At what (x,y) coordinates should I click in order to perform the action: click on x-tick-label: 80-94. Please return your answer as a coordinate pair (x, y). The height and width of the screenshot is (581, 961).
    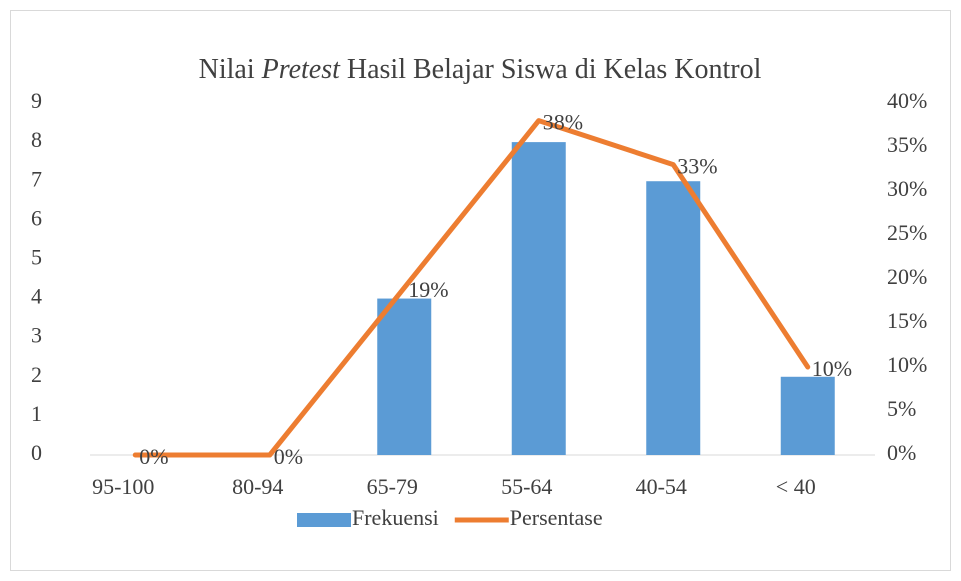
    Looking at the image, I should click on (257, 486).